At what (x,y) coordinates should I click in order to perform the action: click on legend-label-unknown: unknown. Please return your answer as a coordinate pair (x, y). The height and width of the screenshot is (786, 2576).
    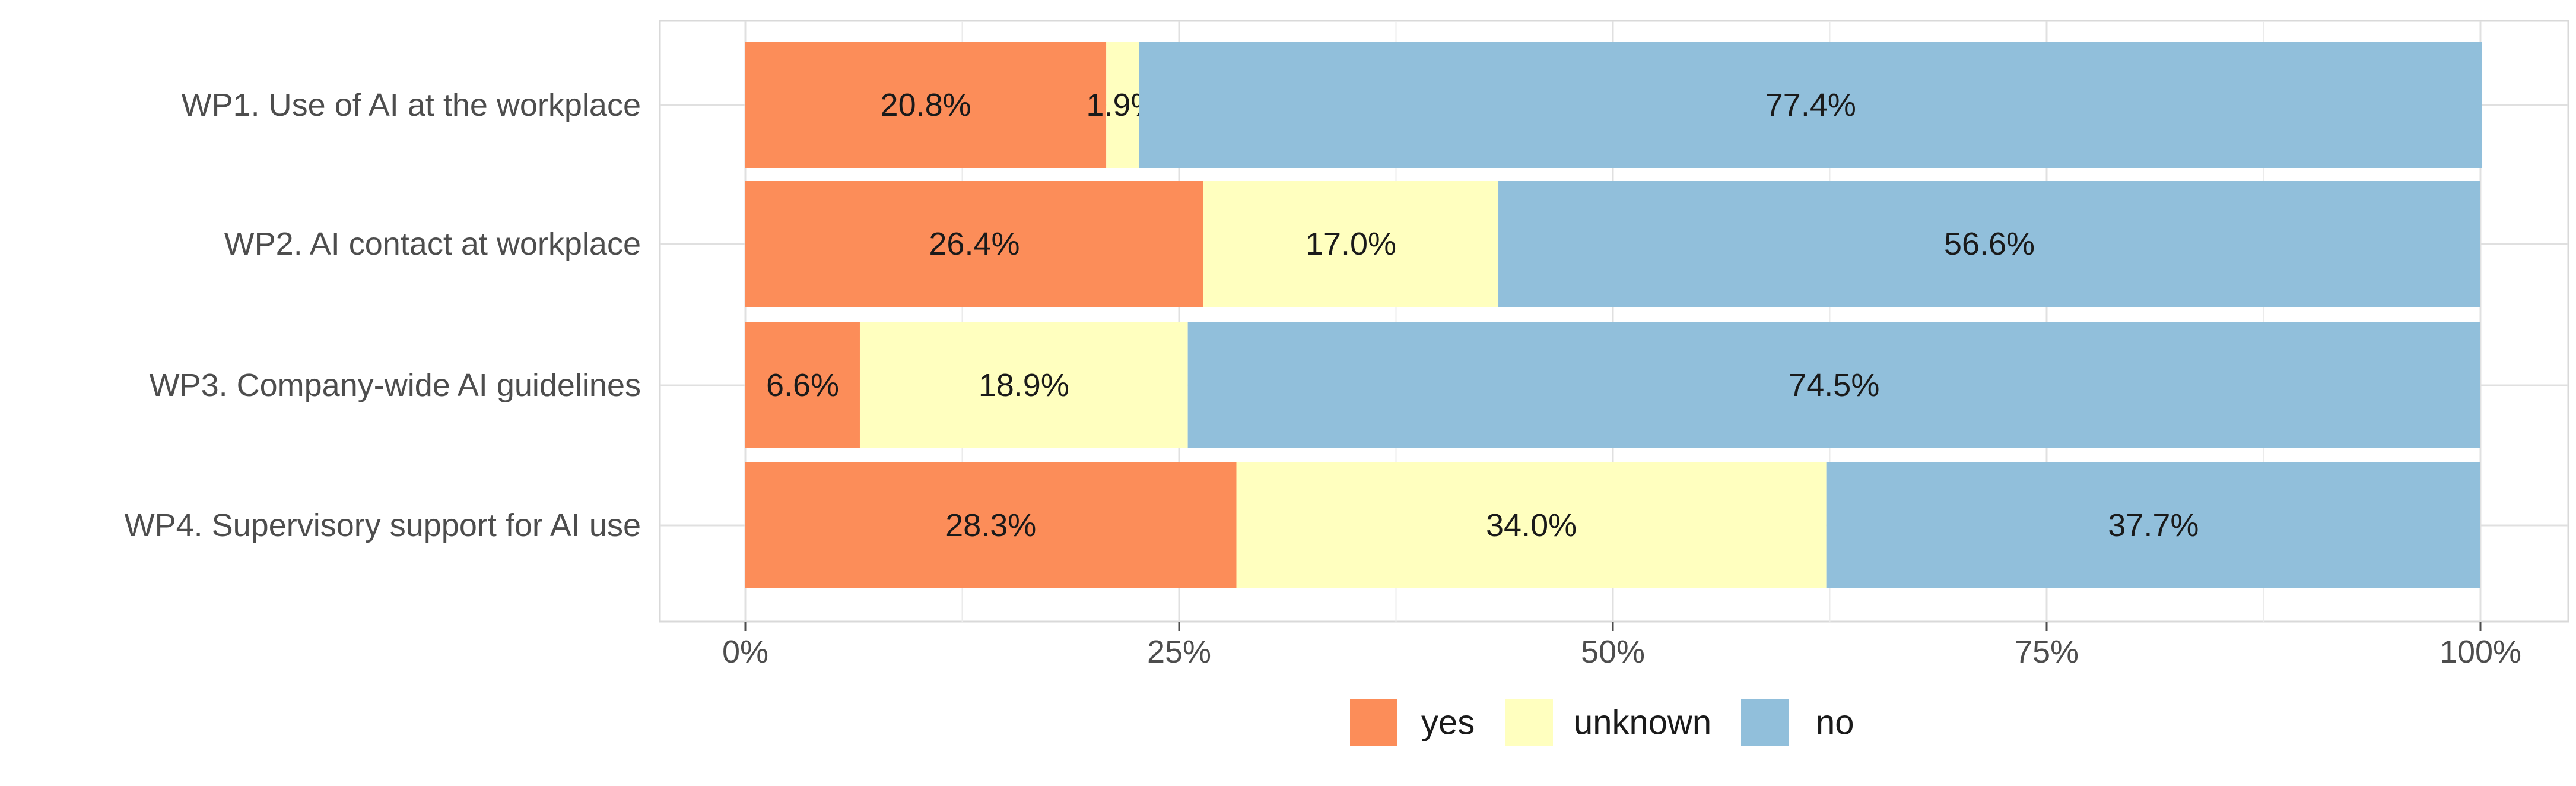
    Looking at the image, I should click on (1642, 723).